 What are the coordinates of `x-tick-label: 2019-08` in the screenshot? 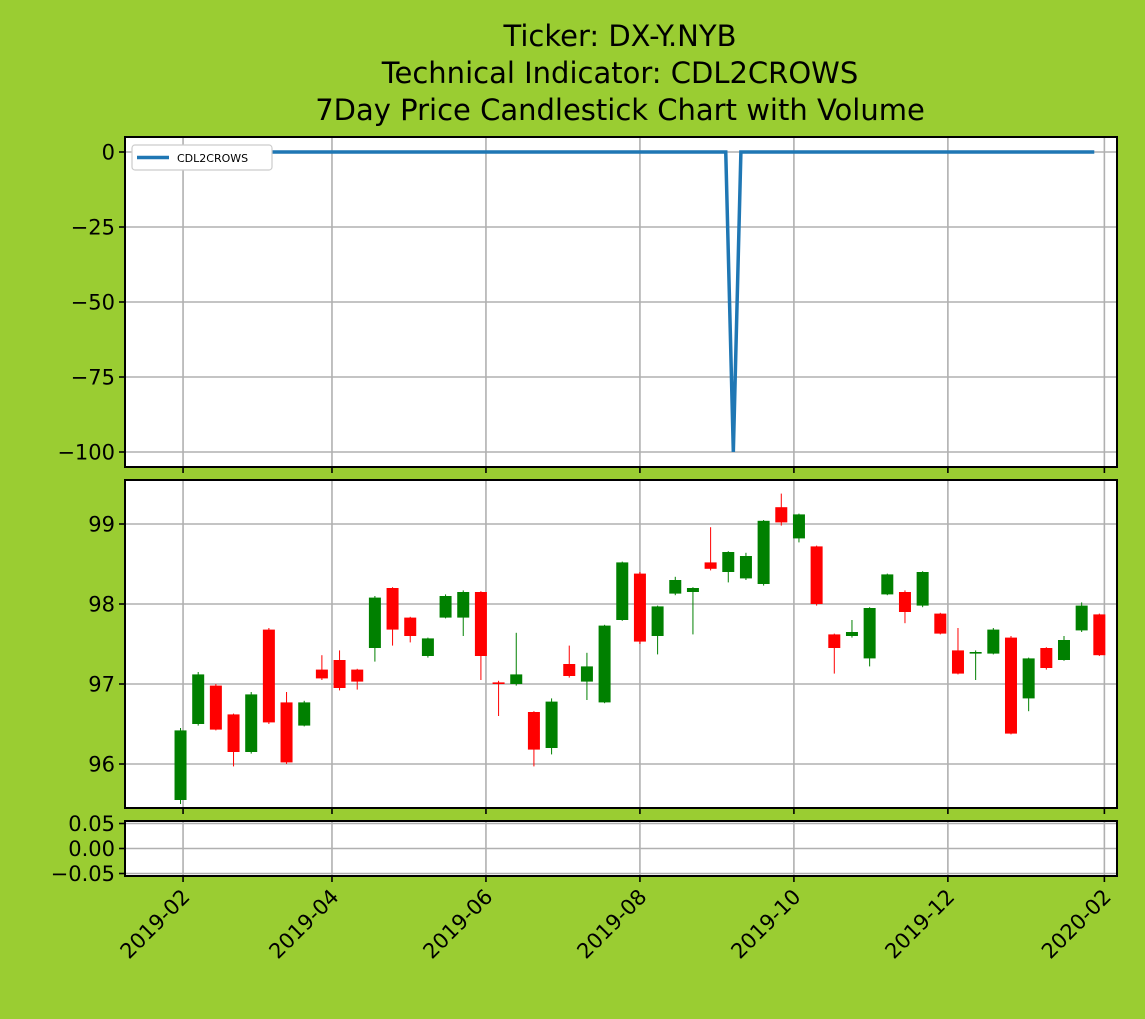 It's located at (611, 924).